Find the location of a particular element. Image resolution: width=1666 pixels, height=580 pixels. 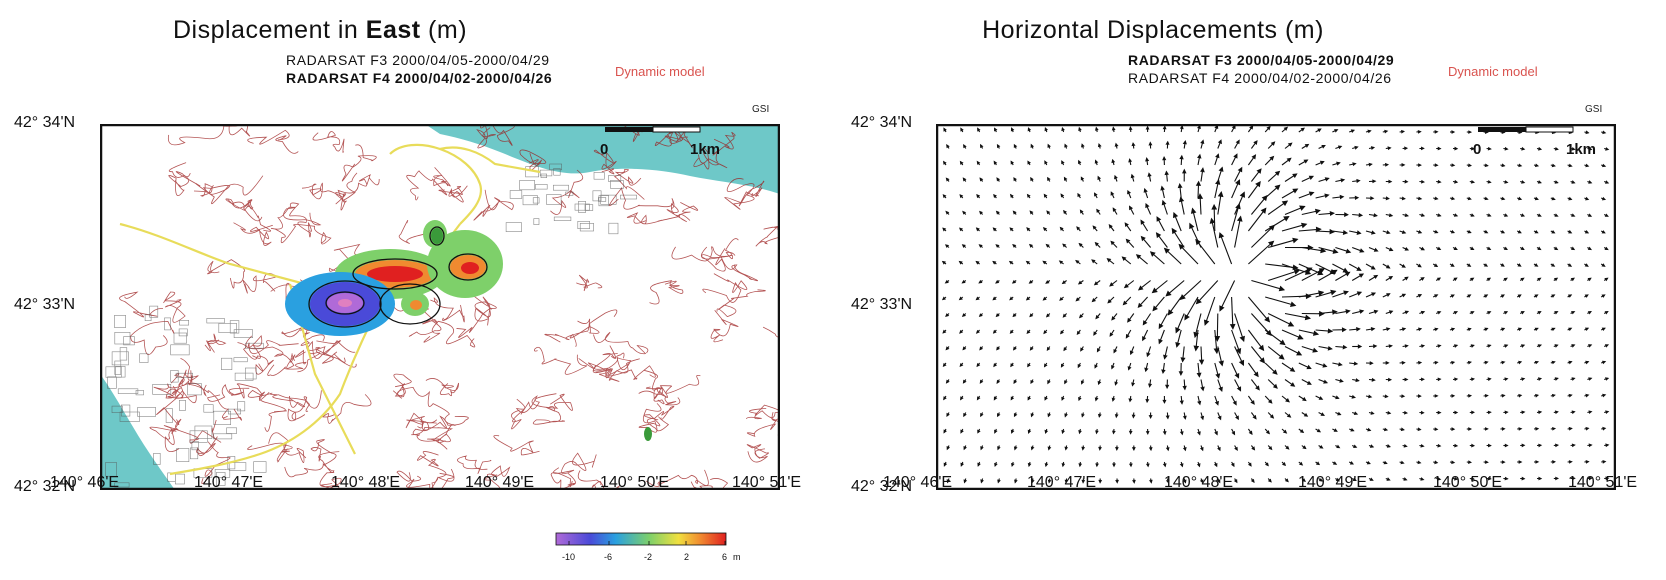

scale-zero: 0 is located at coordinates (604, 149).